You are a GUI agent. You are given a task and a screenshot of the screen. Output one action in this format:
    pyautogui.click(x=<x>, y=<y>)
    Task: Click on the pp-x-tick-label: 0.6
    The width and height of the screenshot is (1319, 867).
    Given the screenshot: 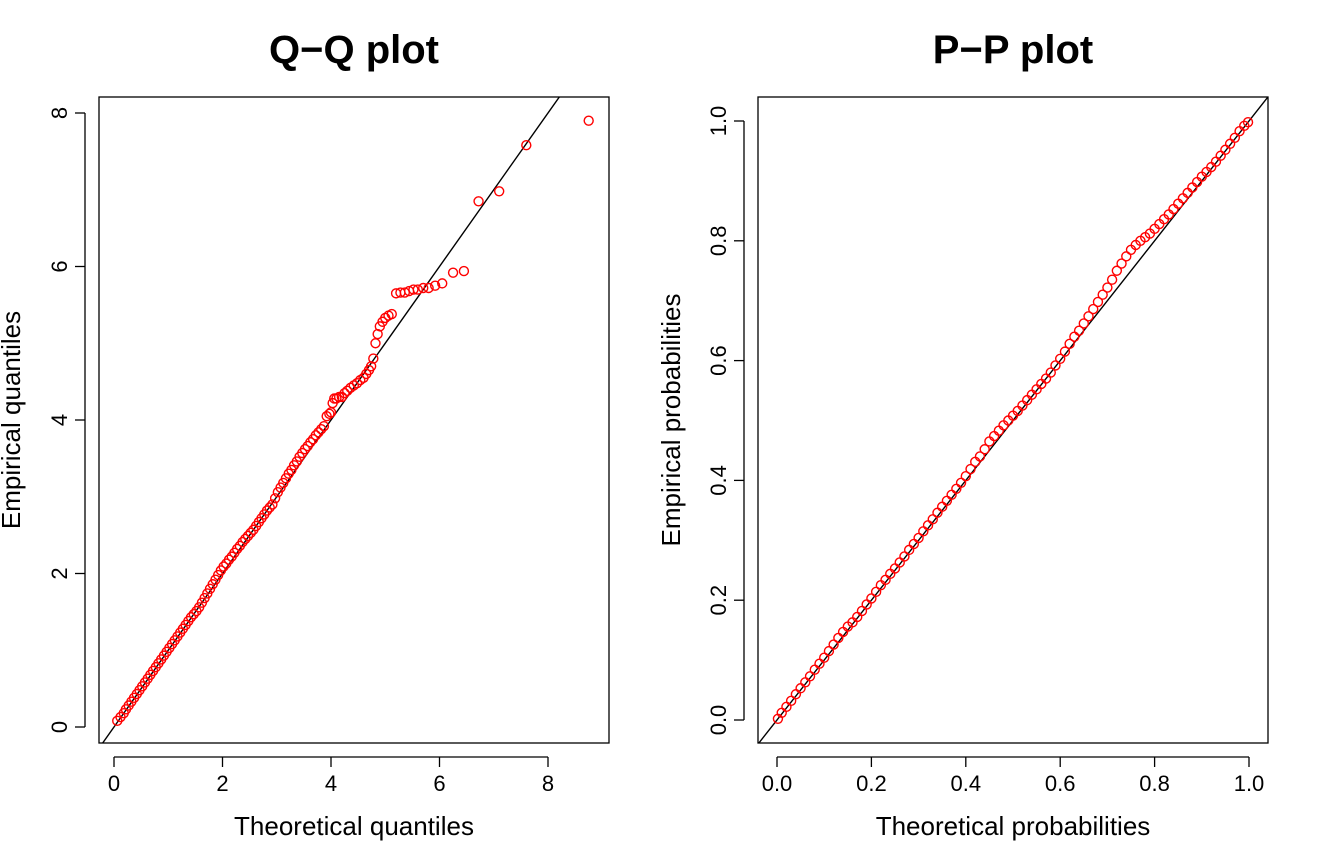 What is the action you would take?
    pyautogui.click(x=1060, y=783)
    